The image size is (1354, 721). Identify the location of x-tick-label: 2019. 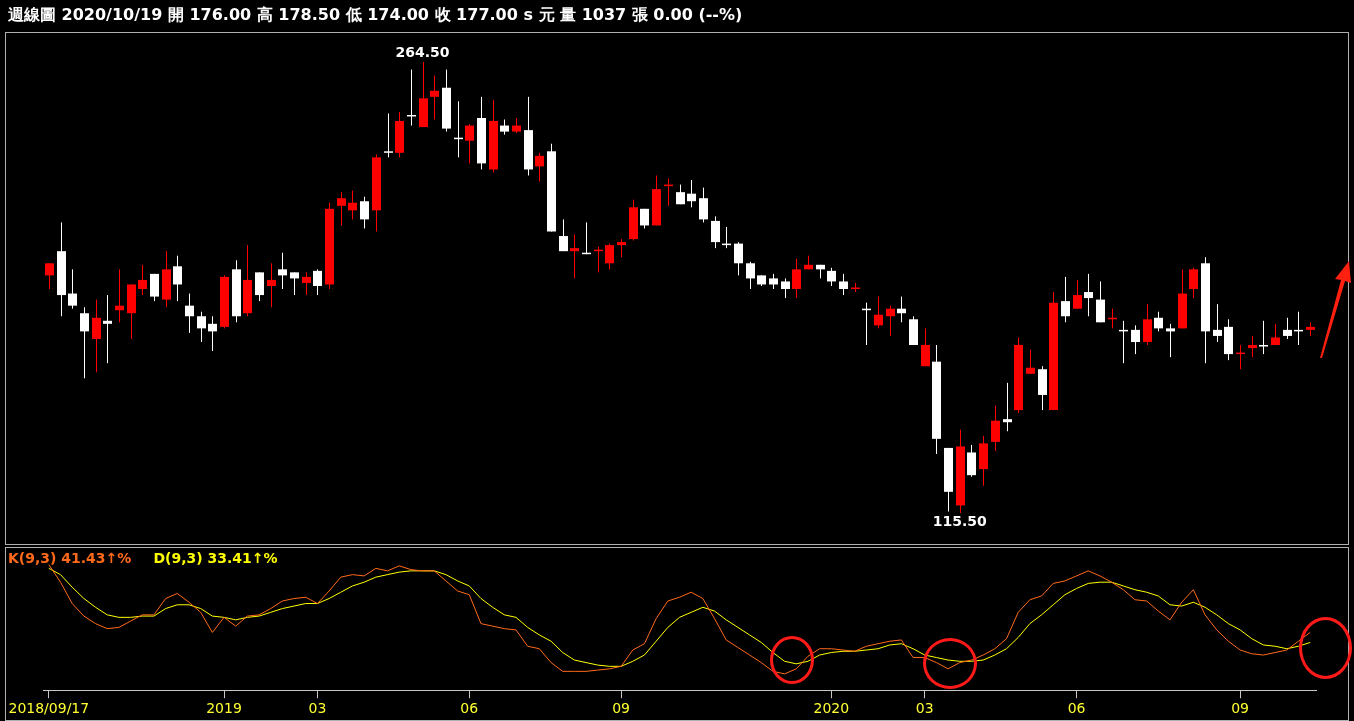
(224, 708).